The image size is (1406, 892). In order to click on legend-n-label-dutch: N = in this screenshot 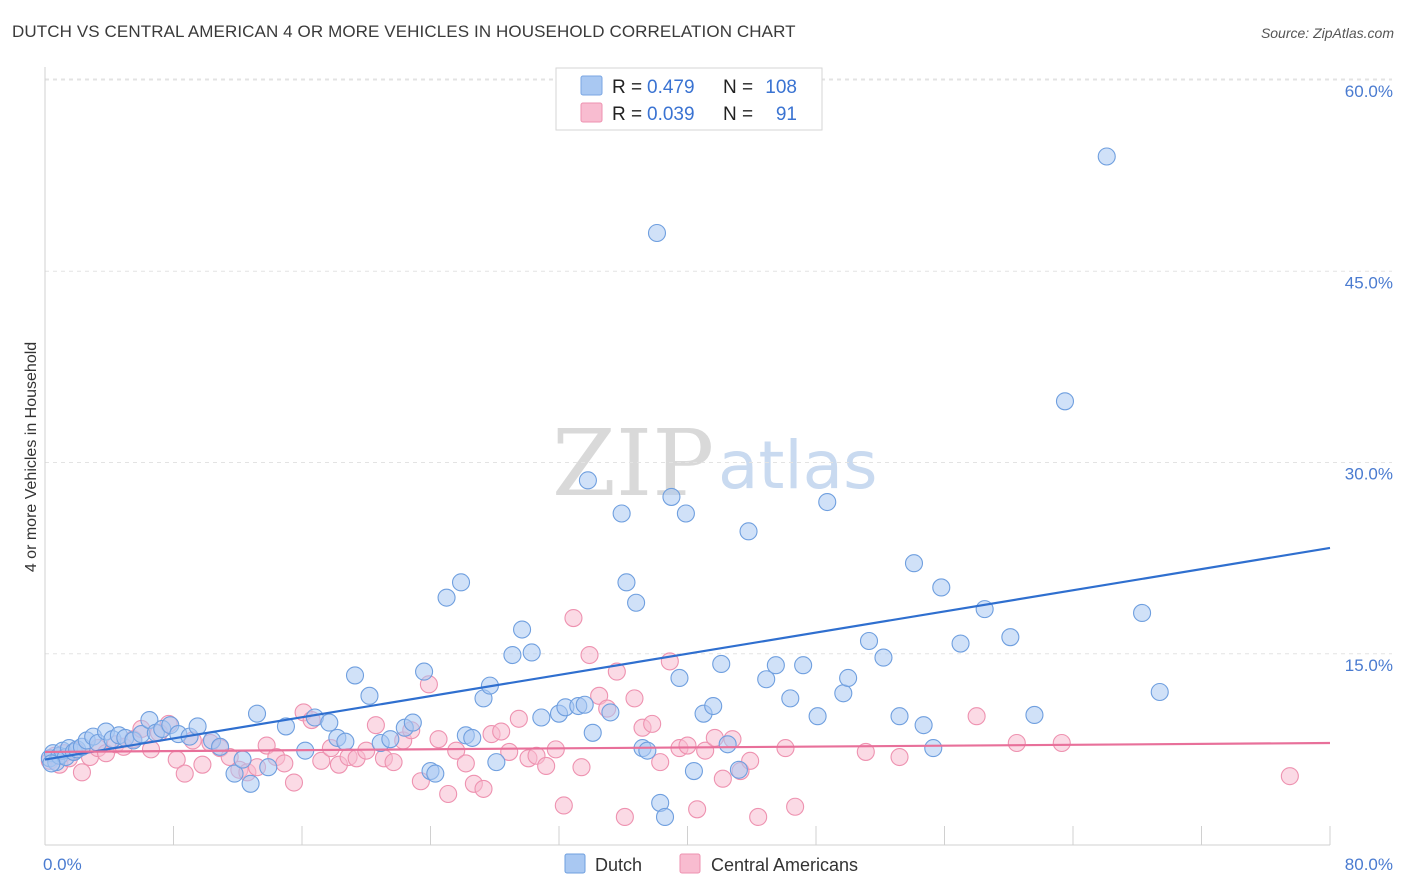, I will do `click(738, 87)`.